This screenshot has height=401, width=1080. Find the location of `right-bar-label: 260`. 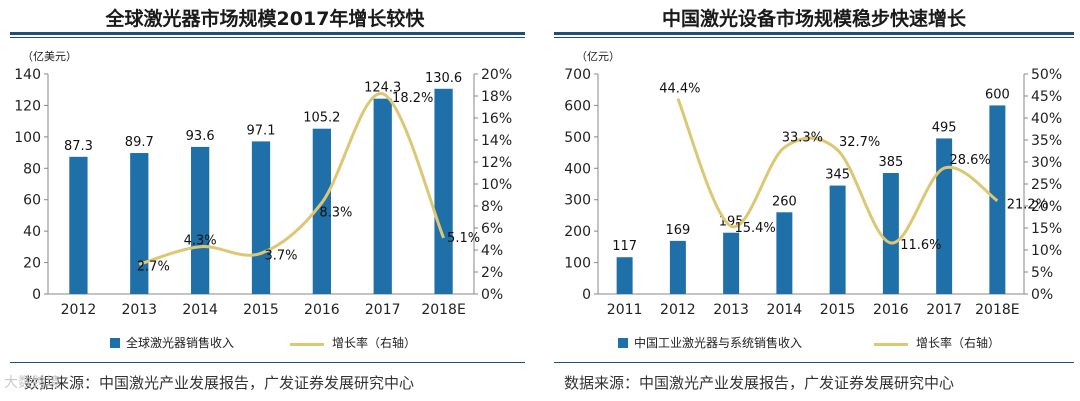

right-bar-label: 260 is located at coordinates (784, 201).